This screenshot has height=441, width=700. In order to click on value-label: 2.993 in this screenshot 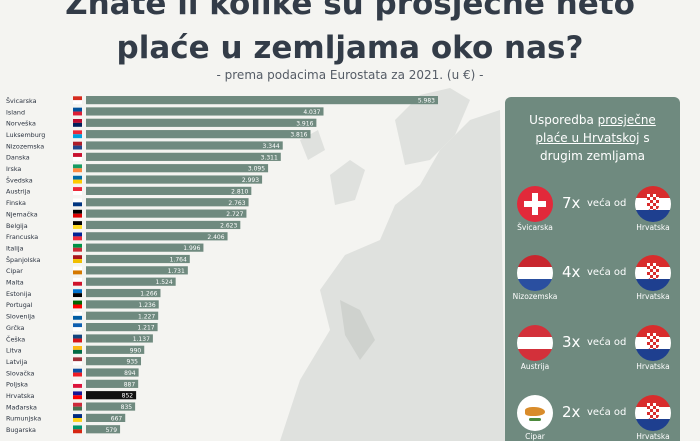, I will do `click(250, 180)`.